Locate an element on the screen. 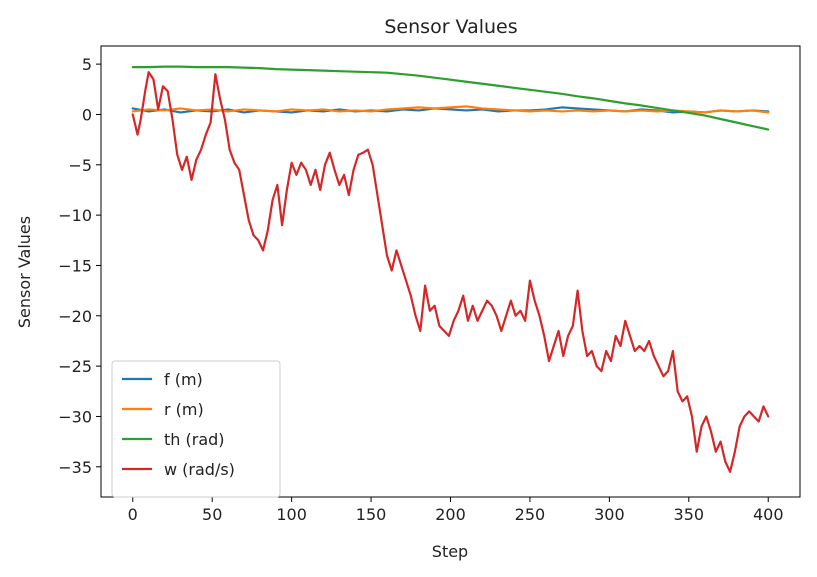 The width and height of the screenshot is (817, 577). y-tick-label: −15 is located at coordinates (75, 265).